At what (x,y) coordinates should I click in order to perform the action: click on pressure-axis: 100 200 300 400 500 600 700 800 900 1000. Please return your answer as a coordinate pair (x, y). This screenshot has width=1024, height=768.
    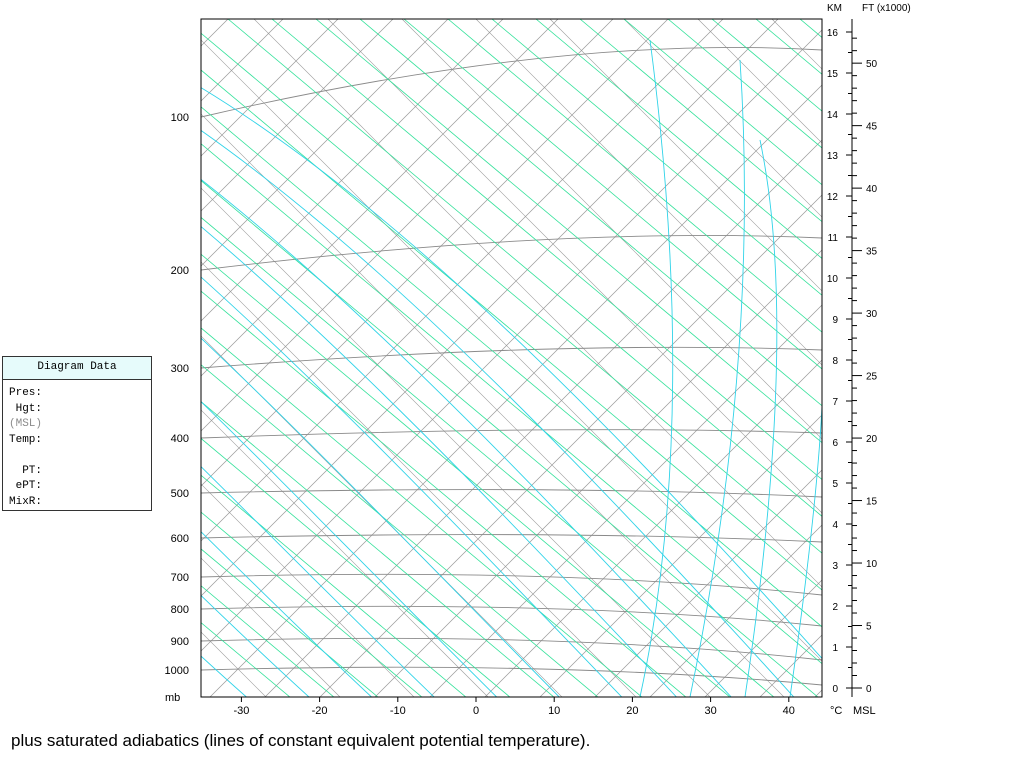
    Looking at the image, I should click on (177, 394).